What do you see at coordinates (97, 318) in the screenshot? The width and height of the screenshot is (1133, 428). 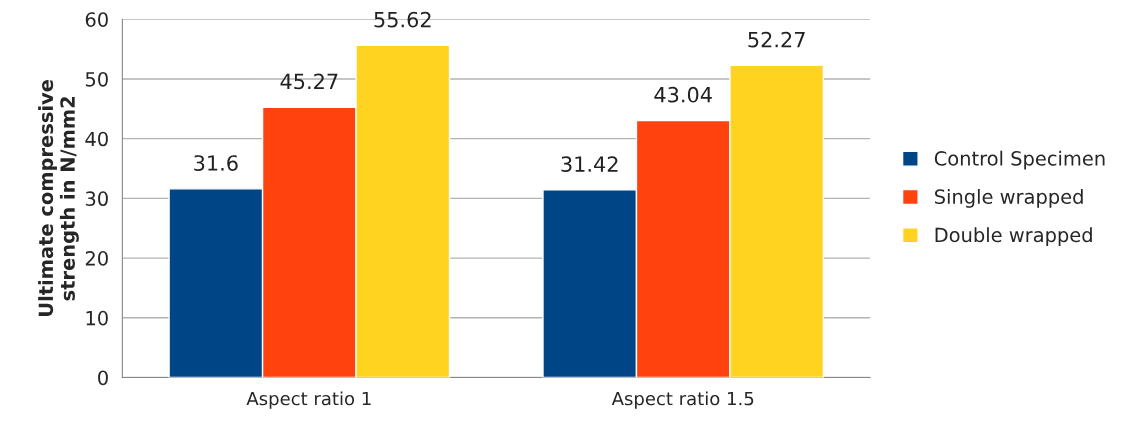 I see `y-tick-label: 10` at bounding box center [97, 318].